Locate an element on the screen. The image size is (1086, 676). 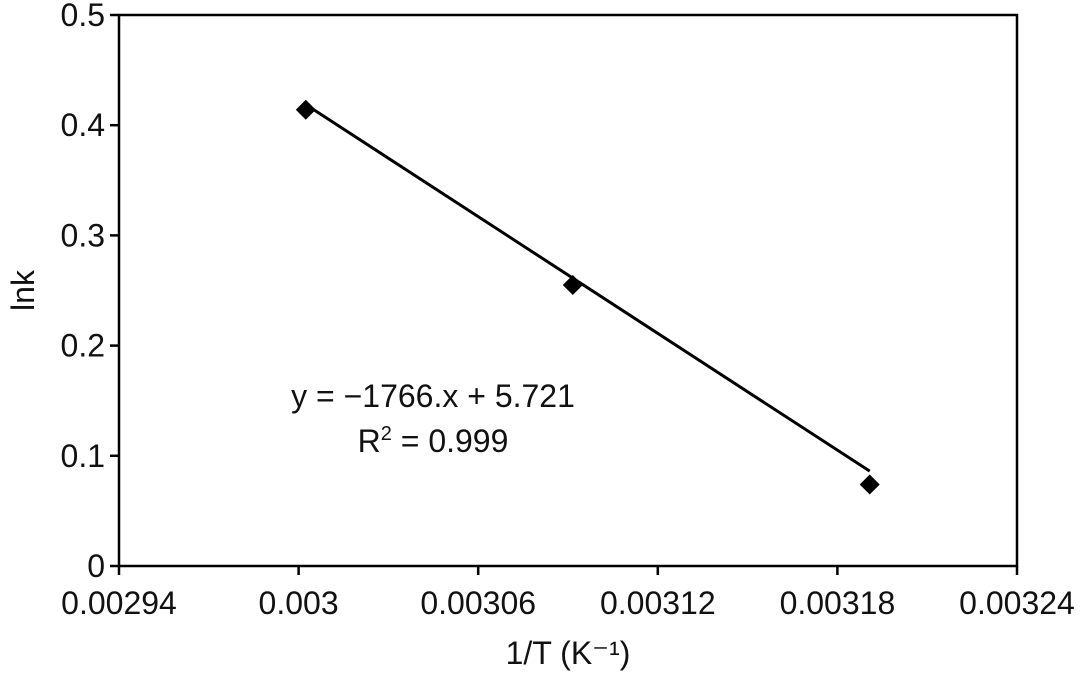
r-squared-value: = 0.999 is located at coordinates (450, 441).